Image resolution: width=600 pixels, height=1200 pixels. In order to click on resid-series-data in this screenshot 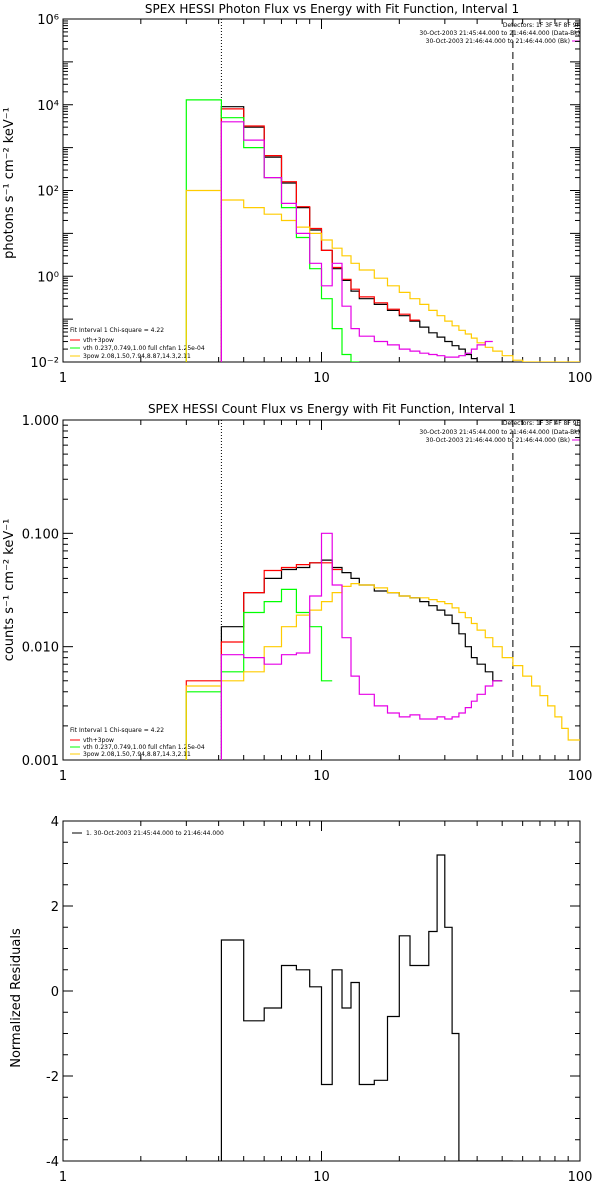, I will do `click(366, 1007)`.